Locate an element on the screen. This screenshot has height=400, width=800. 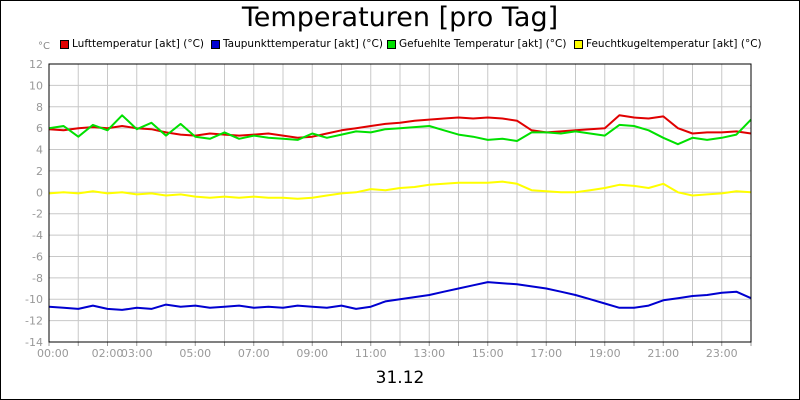
date-label: 31.12 is located at coordinates (400, 378).